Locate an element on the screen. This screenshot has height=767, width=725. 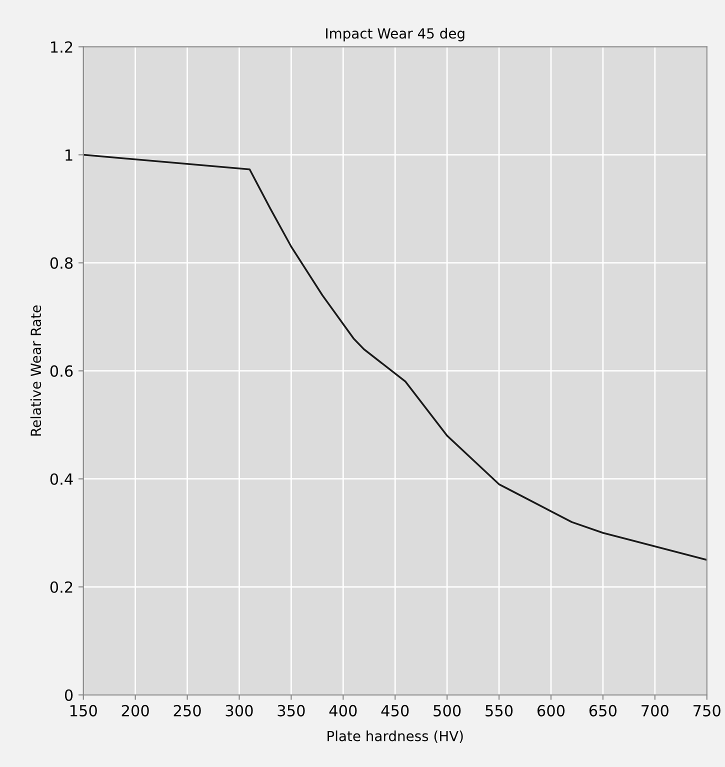
x-tick-label: 700 is located at coordinates (655, 710).